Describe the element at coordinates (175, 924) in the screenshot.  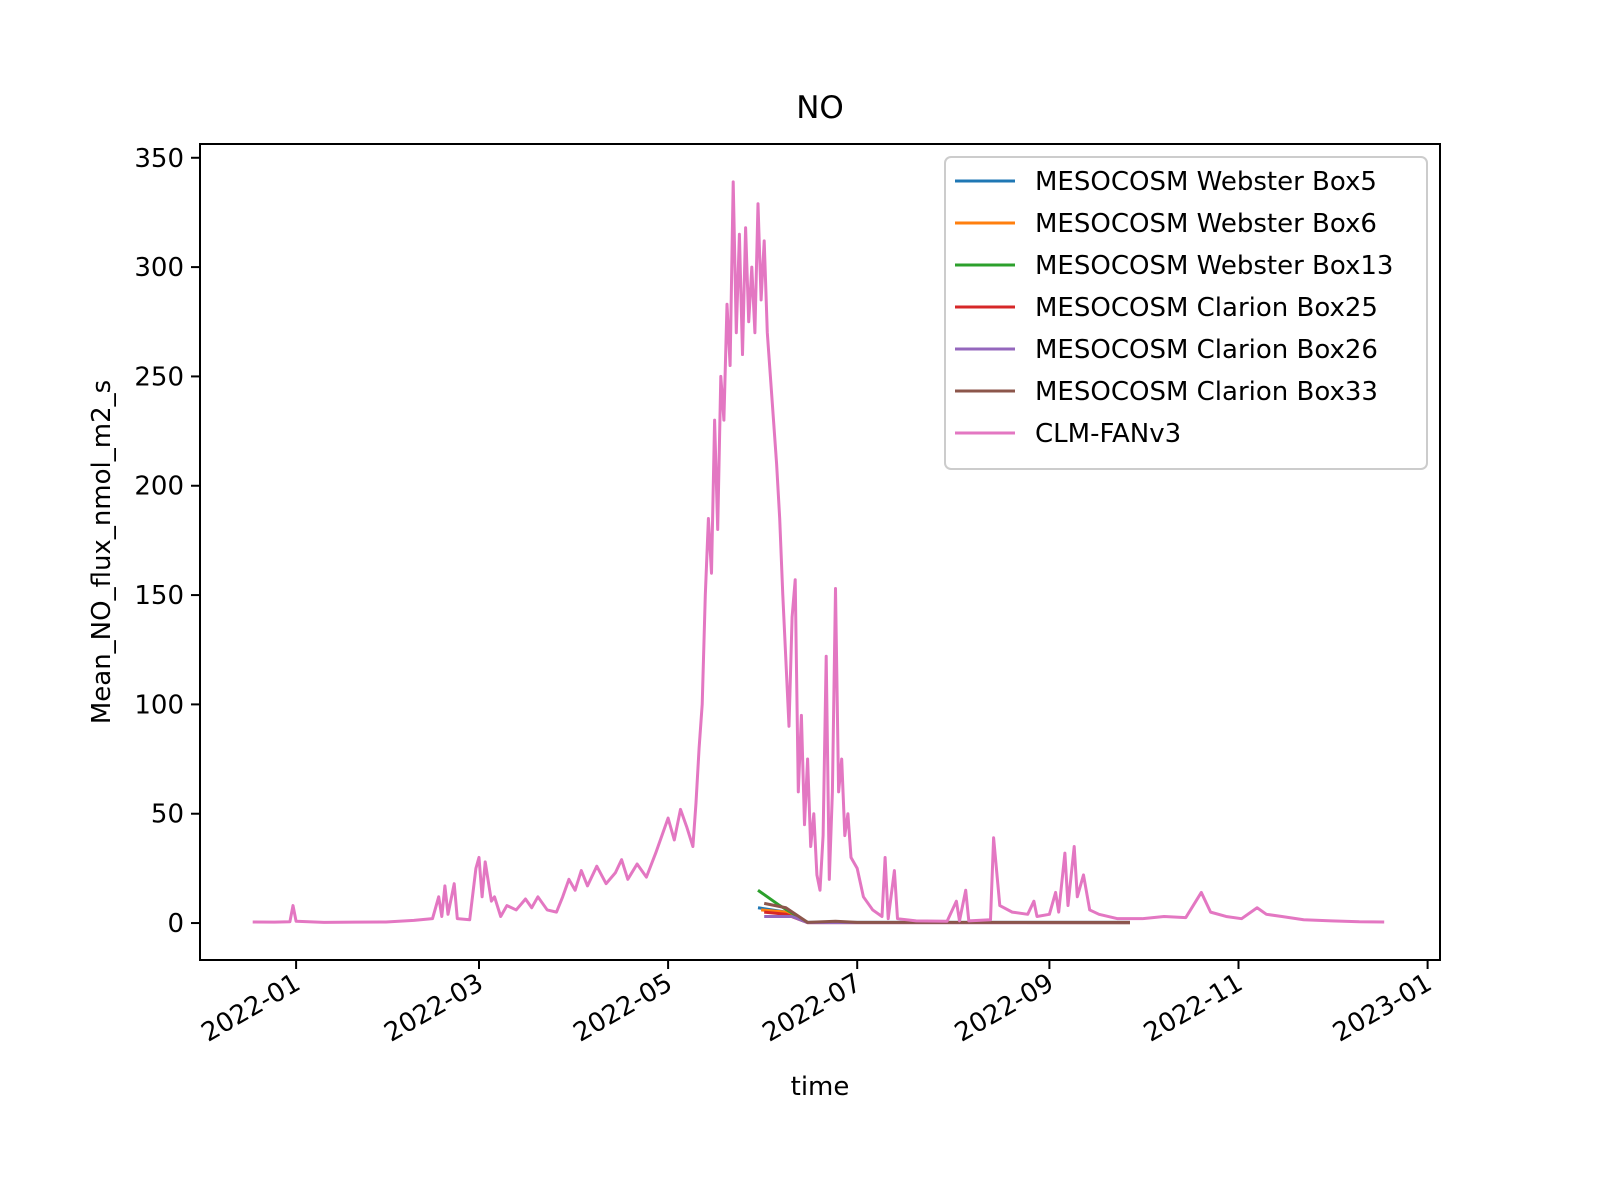
I see `y-tick-label: 0` at that location.